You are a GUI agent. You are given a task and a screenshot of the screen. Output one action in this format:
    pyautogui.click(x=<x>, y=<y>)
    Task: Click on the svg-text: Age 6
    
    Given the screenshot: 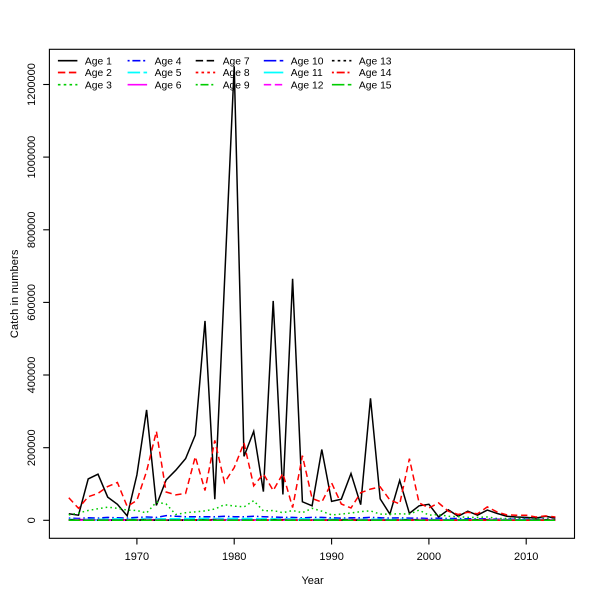 What is the action you would take?
    pyautogui.click(x=168, y=85)
    